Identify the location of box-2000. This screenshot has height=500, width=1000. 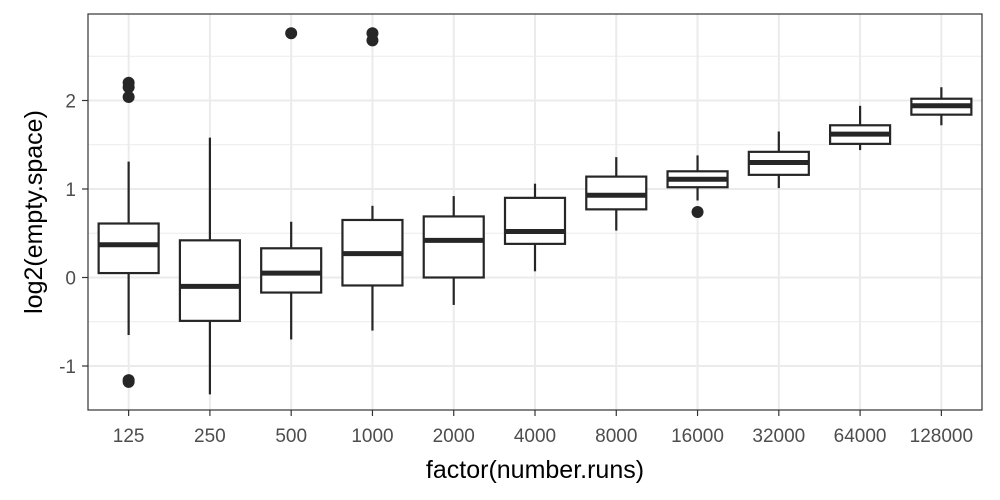
(453, 250).